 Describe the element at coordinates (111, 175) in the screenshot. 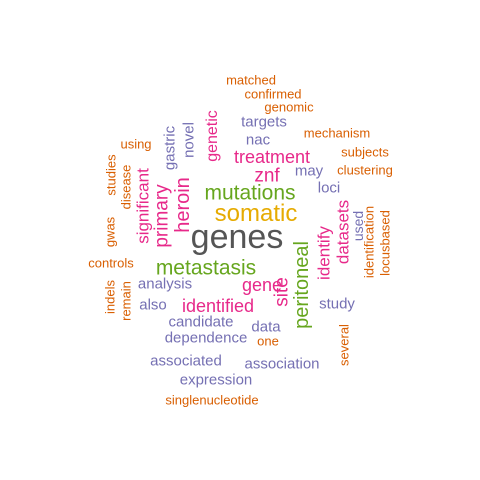

I see `word-studies: studies` at that location.